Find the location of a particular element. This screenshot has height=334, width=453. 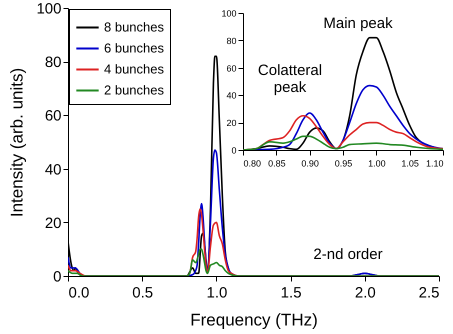

legend-label: 4 bunches is located at coordinates (134, 69).